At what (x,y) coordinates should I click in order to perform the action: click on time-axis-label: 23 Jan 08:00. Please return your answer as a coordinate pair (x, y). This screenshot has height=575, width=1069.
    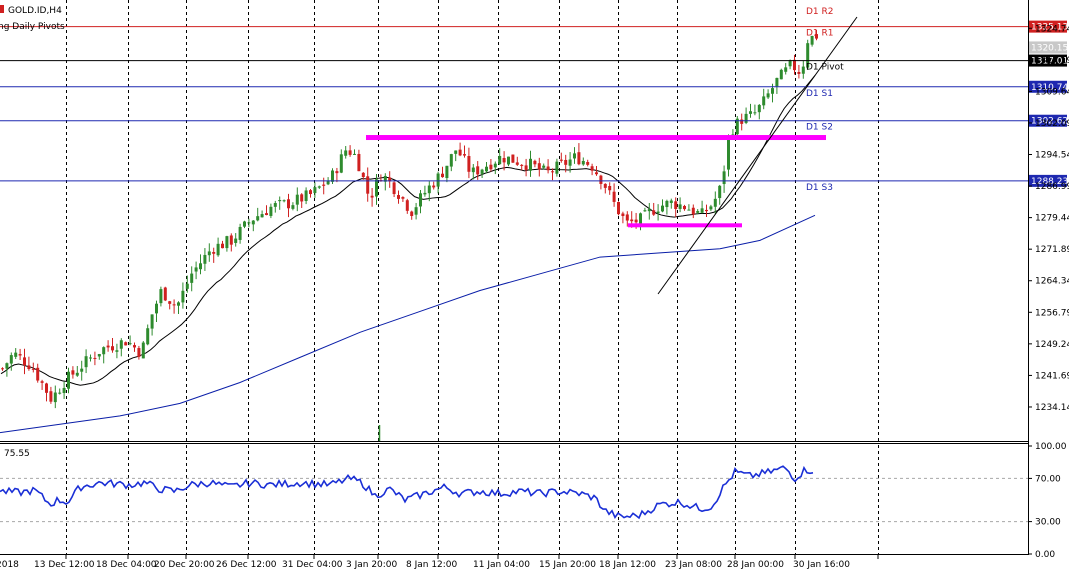
    Looking at the image, I should click on (693, 565).